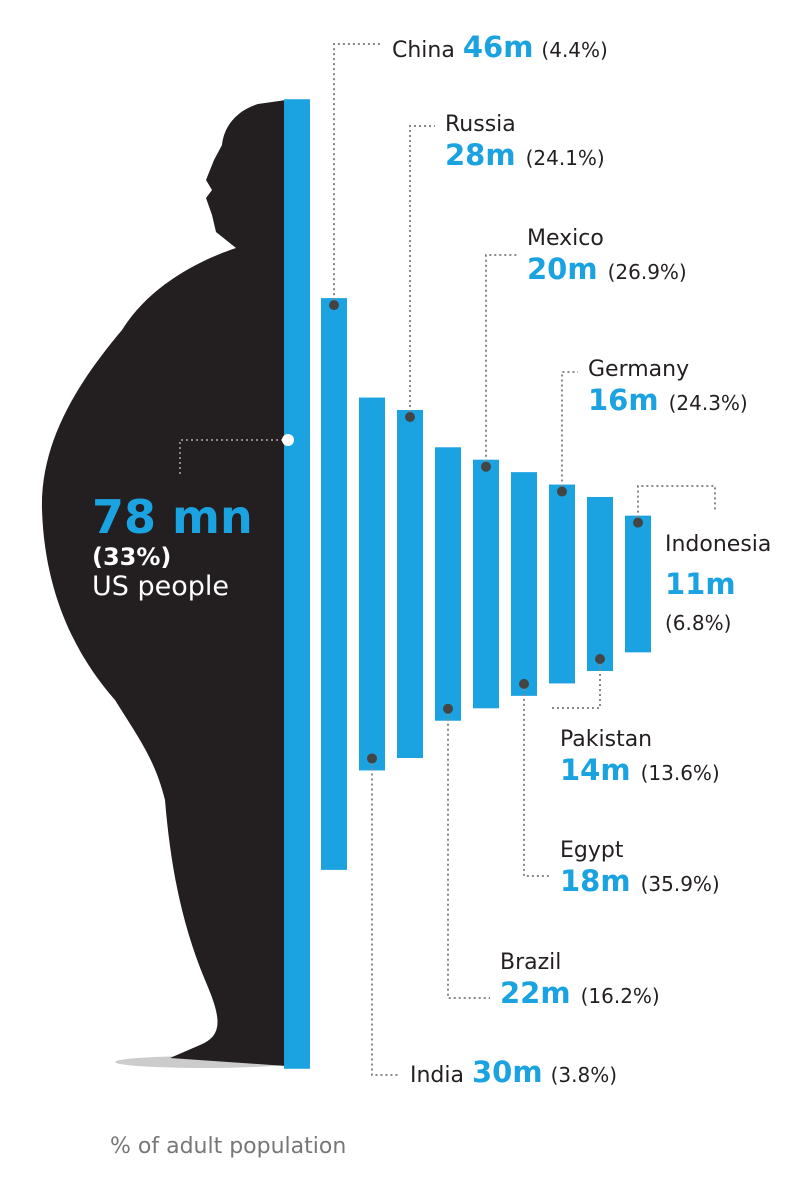  I want to click on country-name: Mexico, so click(565, 238).